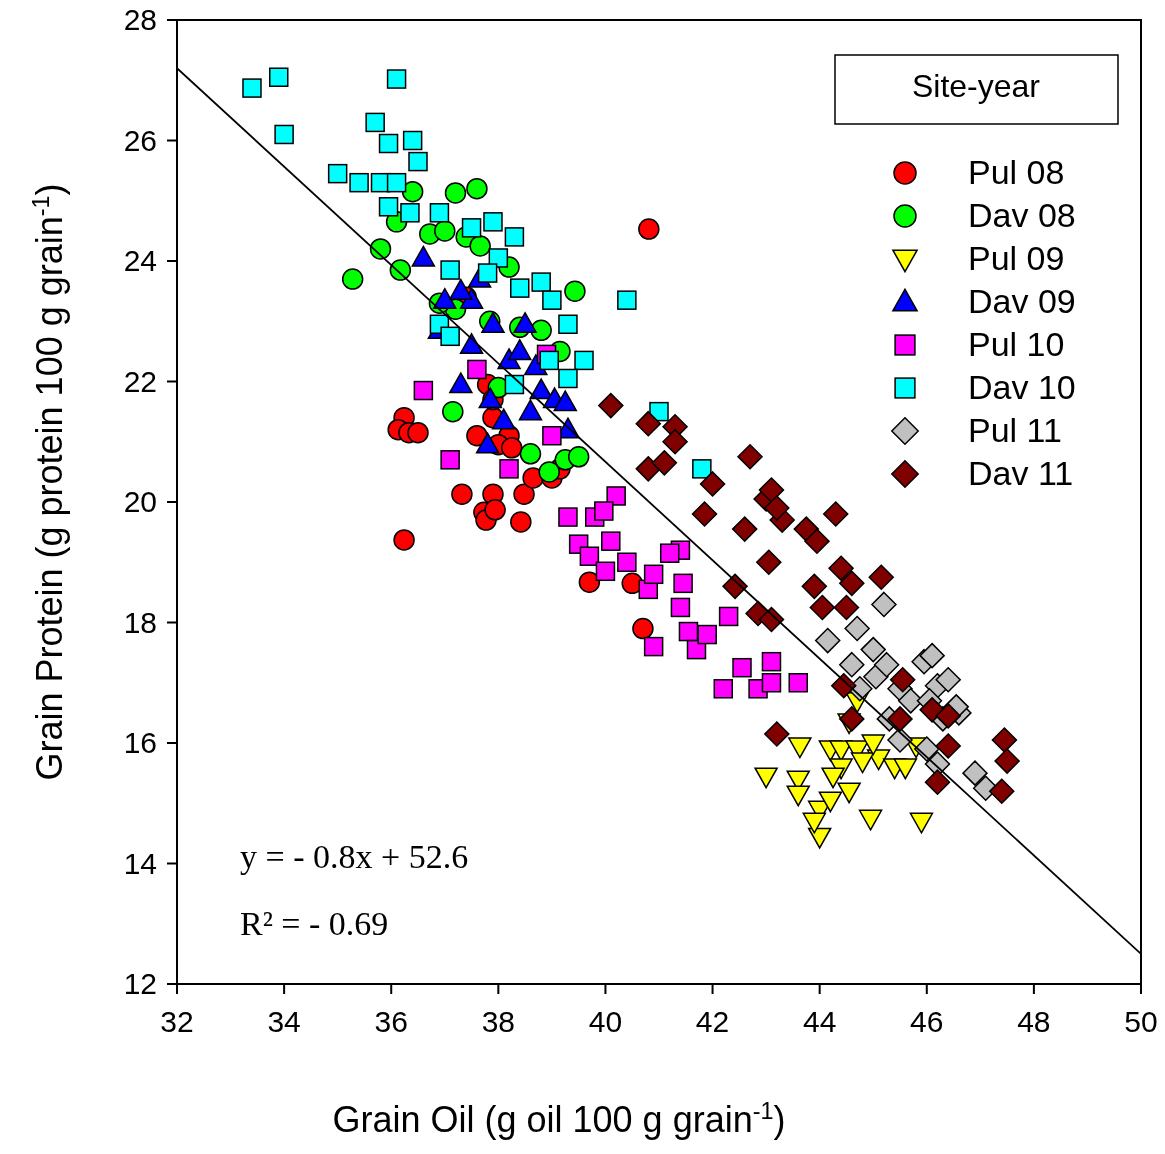 The height and width of the screenshot is (1154, 1165). I want to click on y-tick-label: 16, so click(140, 742).